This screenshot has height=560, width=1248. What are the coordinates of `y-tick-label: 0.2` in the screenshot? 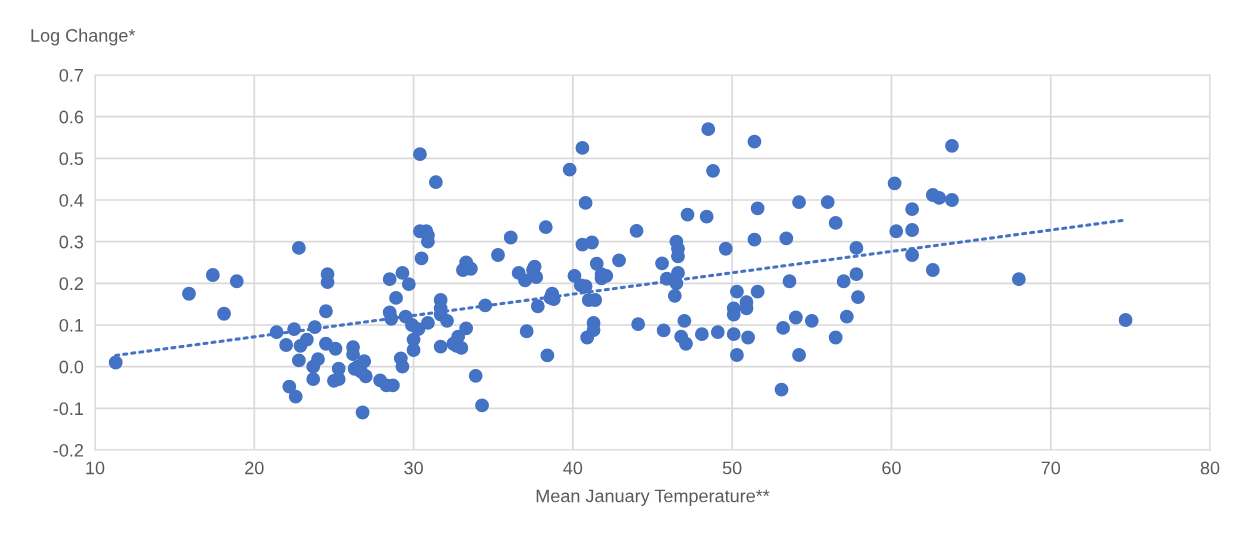 It's located at (71, 284).